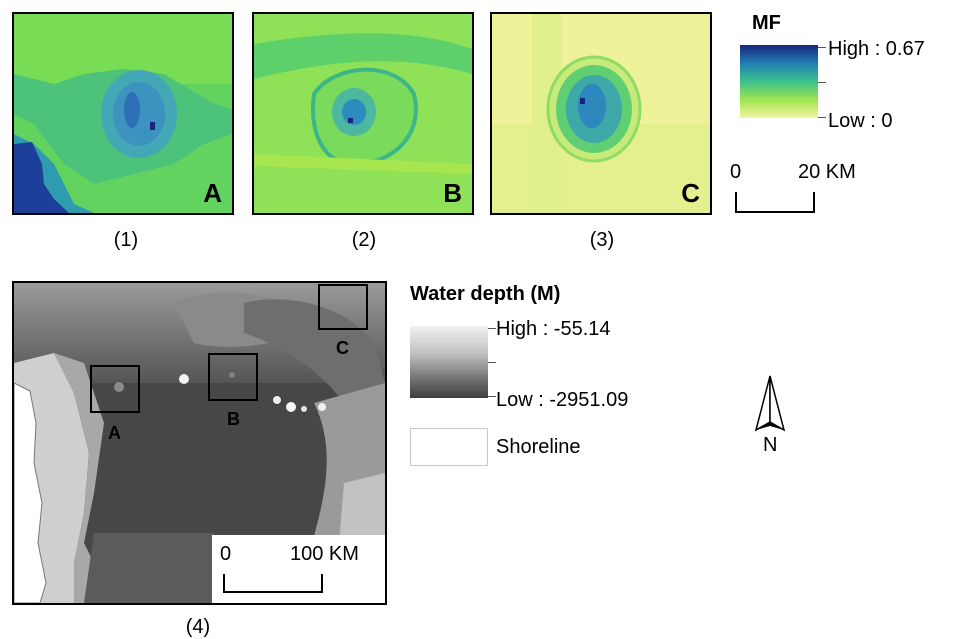 The width and height of the screenshot is (956, 639). What do you see at coordinates (212, 193) in the screenshot?
I see `panel-letter-a: A` at bounding box center [212, 193].